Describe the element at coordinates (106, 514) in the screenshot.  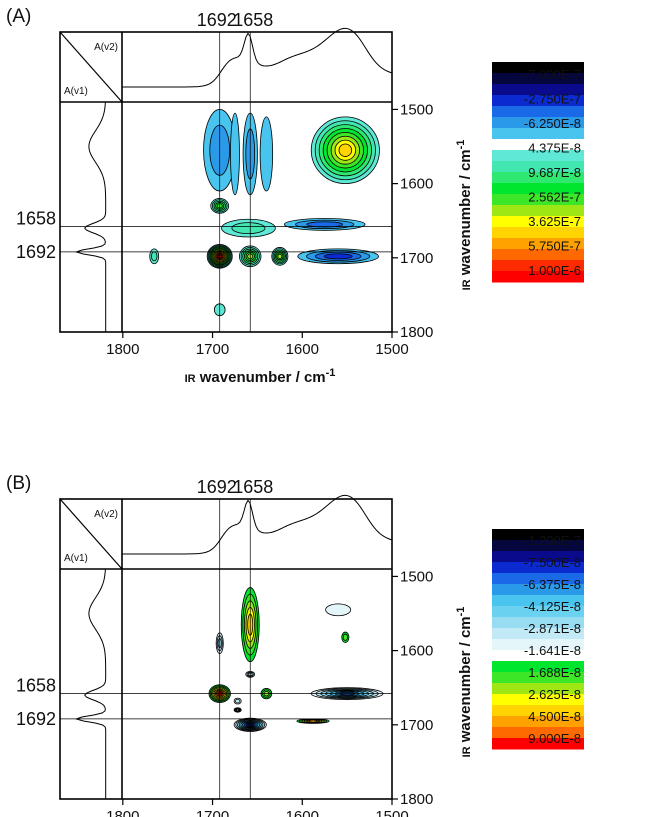
I see `corner-label: A(v2)` at that location.